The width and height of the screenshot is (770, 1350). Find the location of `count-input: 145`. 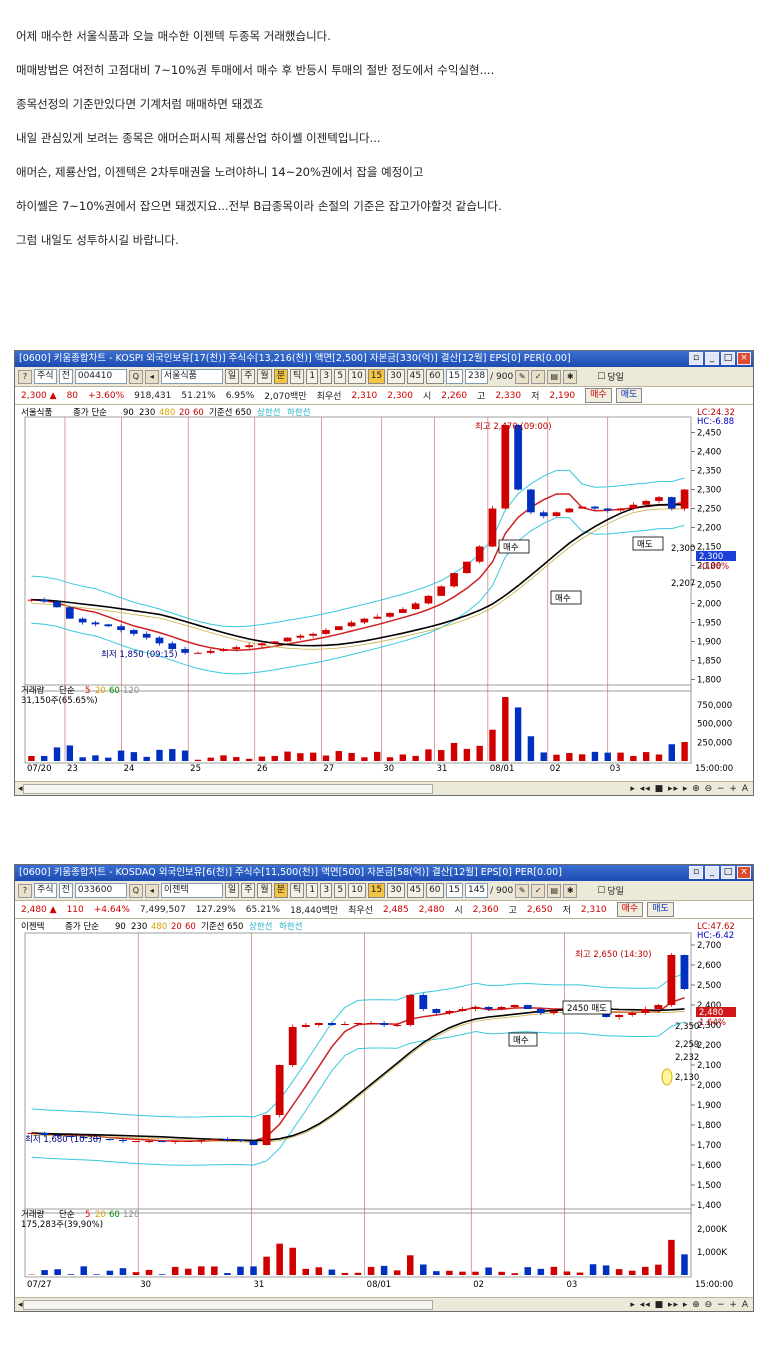

count-input: 145 is located at coordinates (476, 890).